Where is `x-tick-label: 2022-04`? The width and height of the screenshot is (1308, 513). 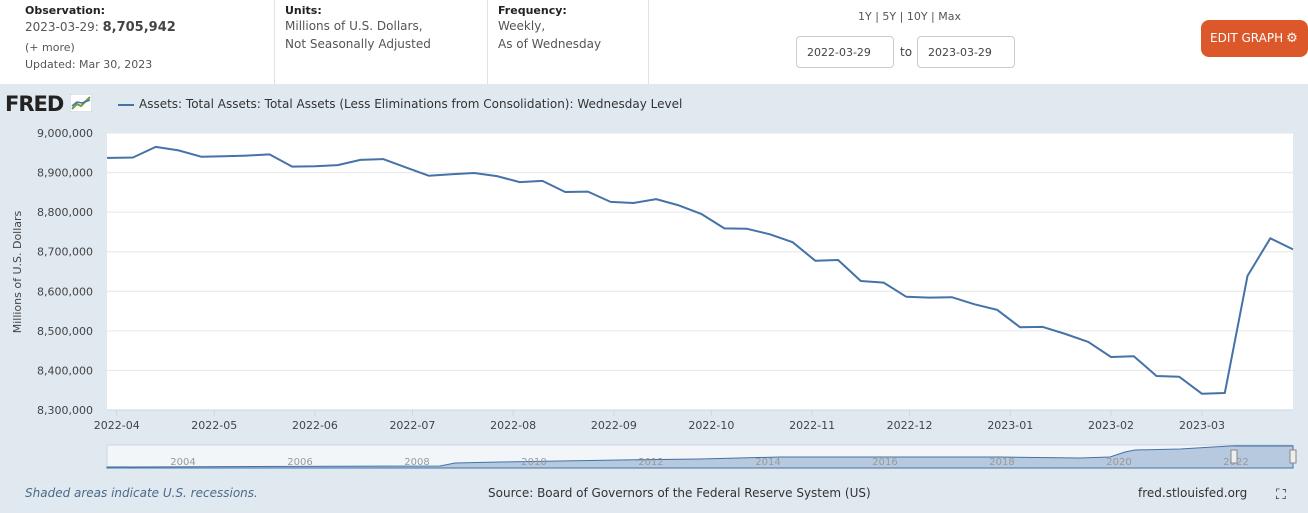 x-tick-label: 2022-04 is located at coordinates (117, 425).